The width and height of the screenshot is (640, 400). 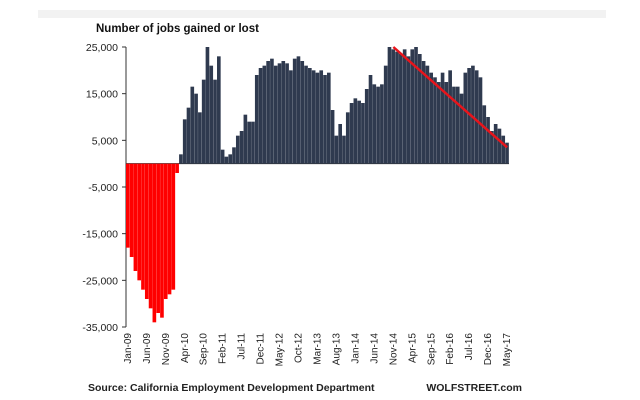 I want to click on top-divider, so click(x=322, y=14).